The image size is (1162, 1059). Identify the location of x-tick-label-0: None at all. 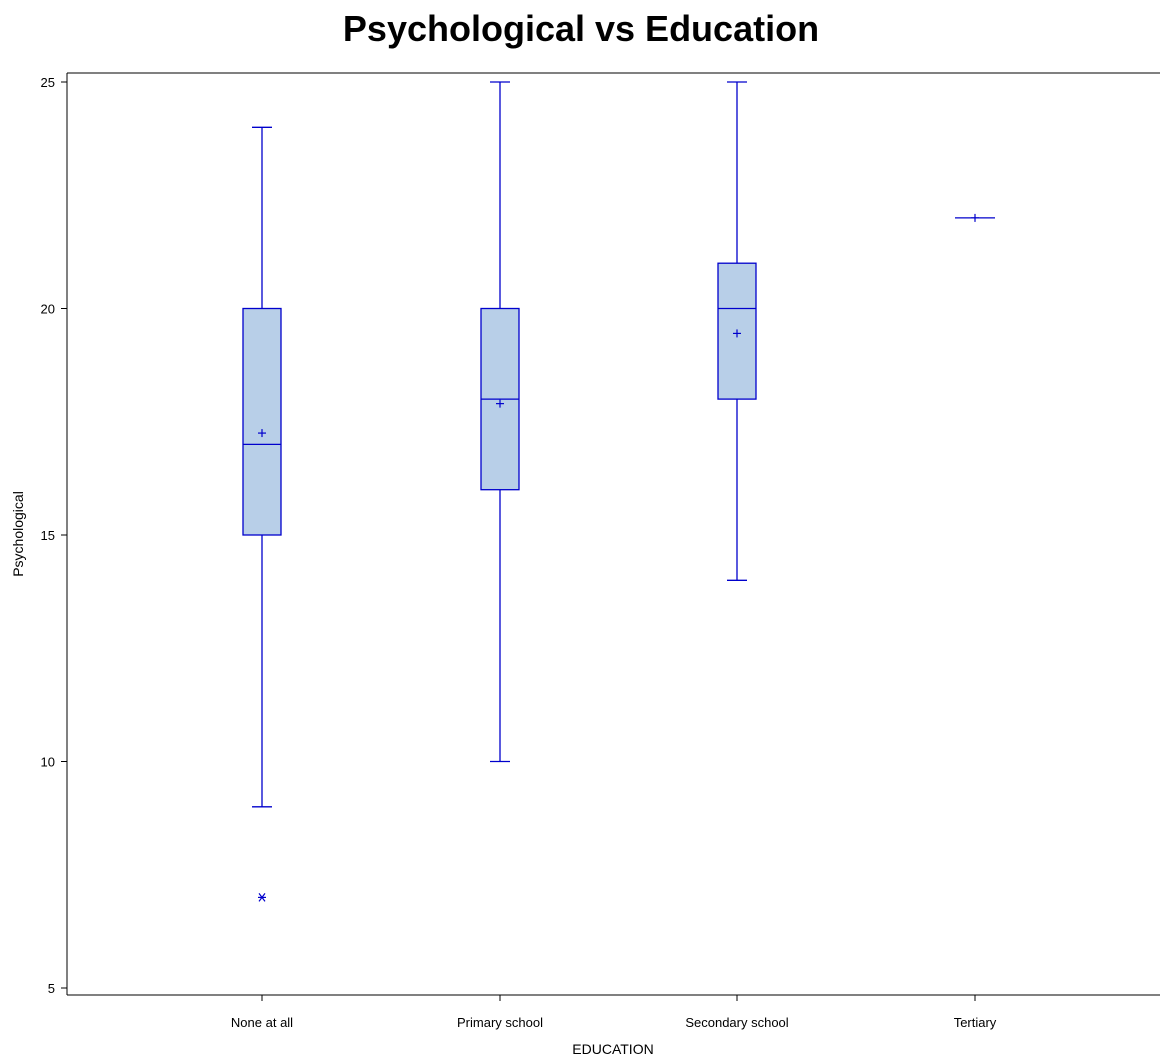
(262, 1022).